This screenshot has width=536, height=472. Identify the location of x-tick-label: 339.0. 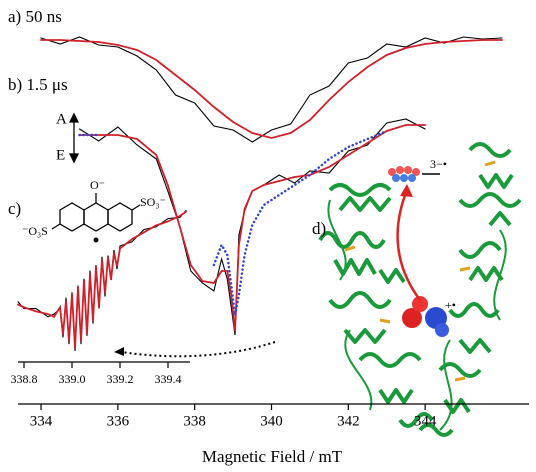
(72, 379).